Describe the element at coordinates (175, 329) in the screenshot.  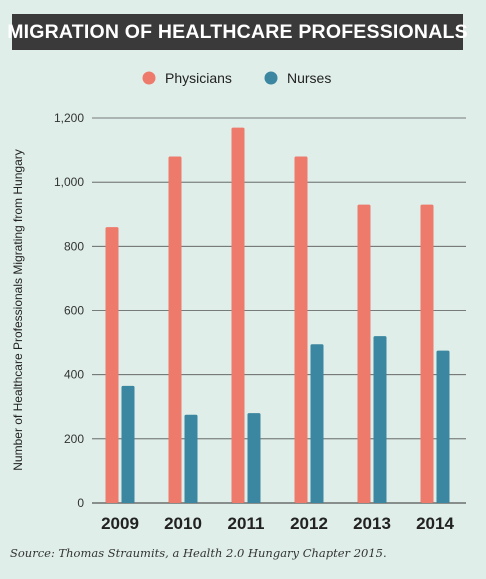
I see `physicians-bar-2010` at that location.